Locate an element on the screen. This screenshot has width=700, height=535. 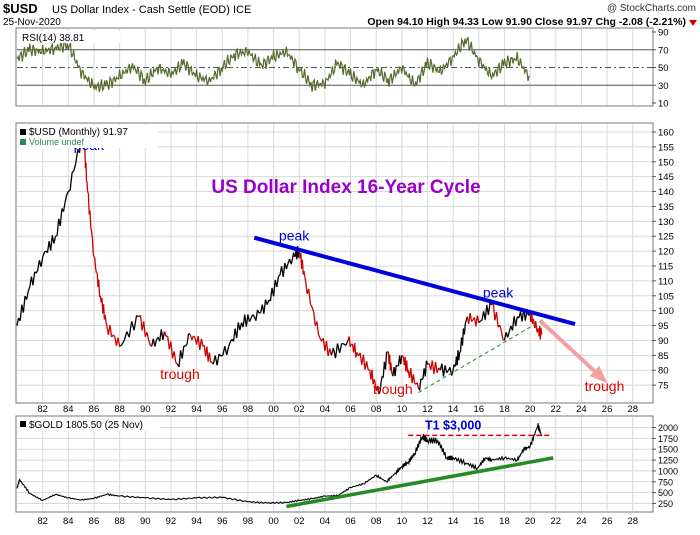
y-tick-label: 1250 is located at coordinates (668, 461).